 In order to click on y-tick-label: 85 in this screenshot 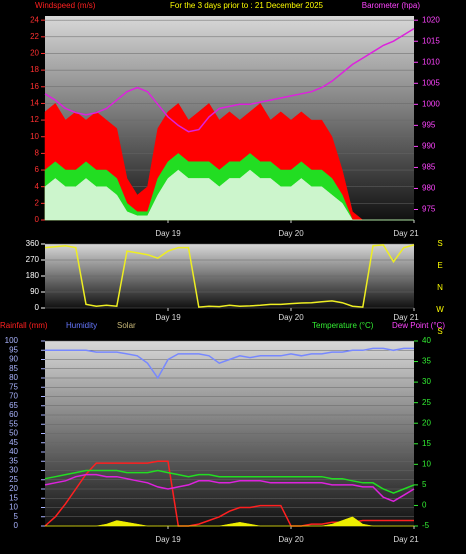, I will do `click(13, 368)`.